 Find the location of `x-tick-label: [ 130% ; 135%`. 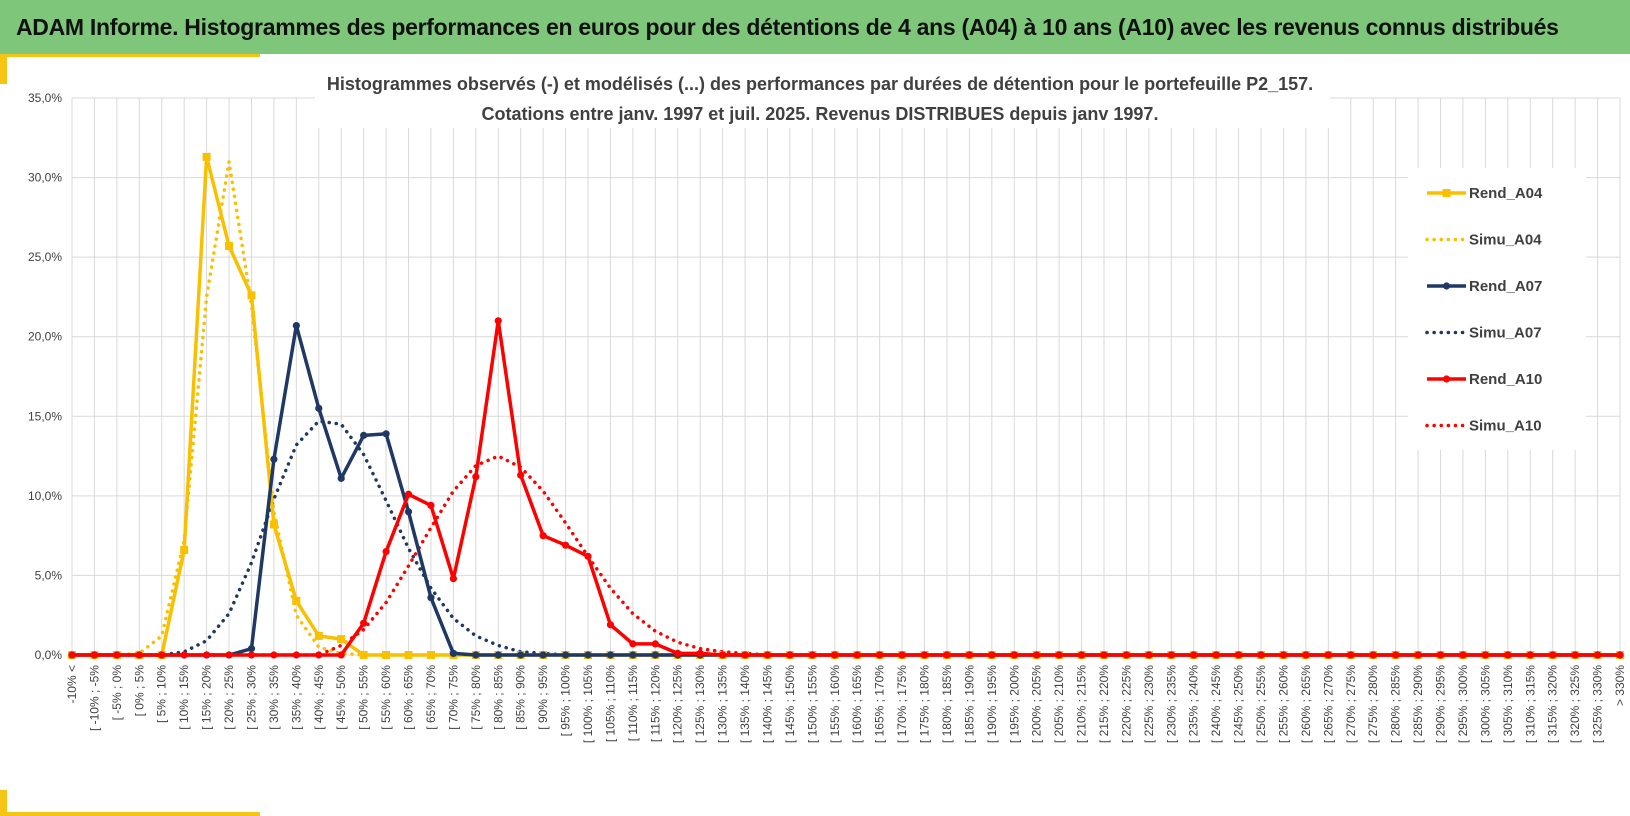

x-tick-label: [ 130% ; 135% is located at coordinates (723, 704).